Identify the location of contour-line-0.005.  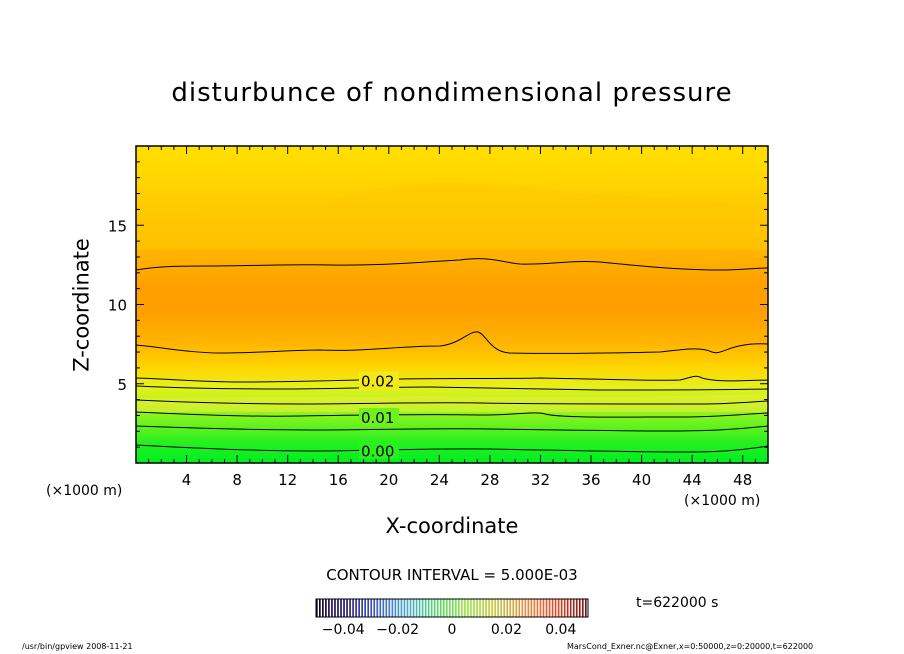
(452, 428).